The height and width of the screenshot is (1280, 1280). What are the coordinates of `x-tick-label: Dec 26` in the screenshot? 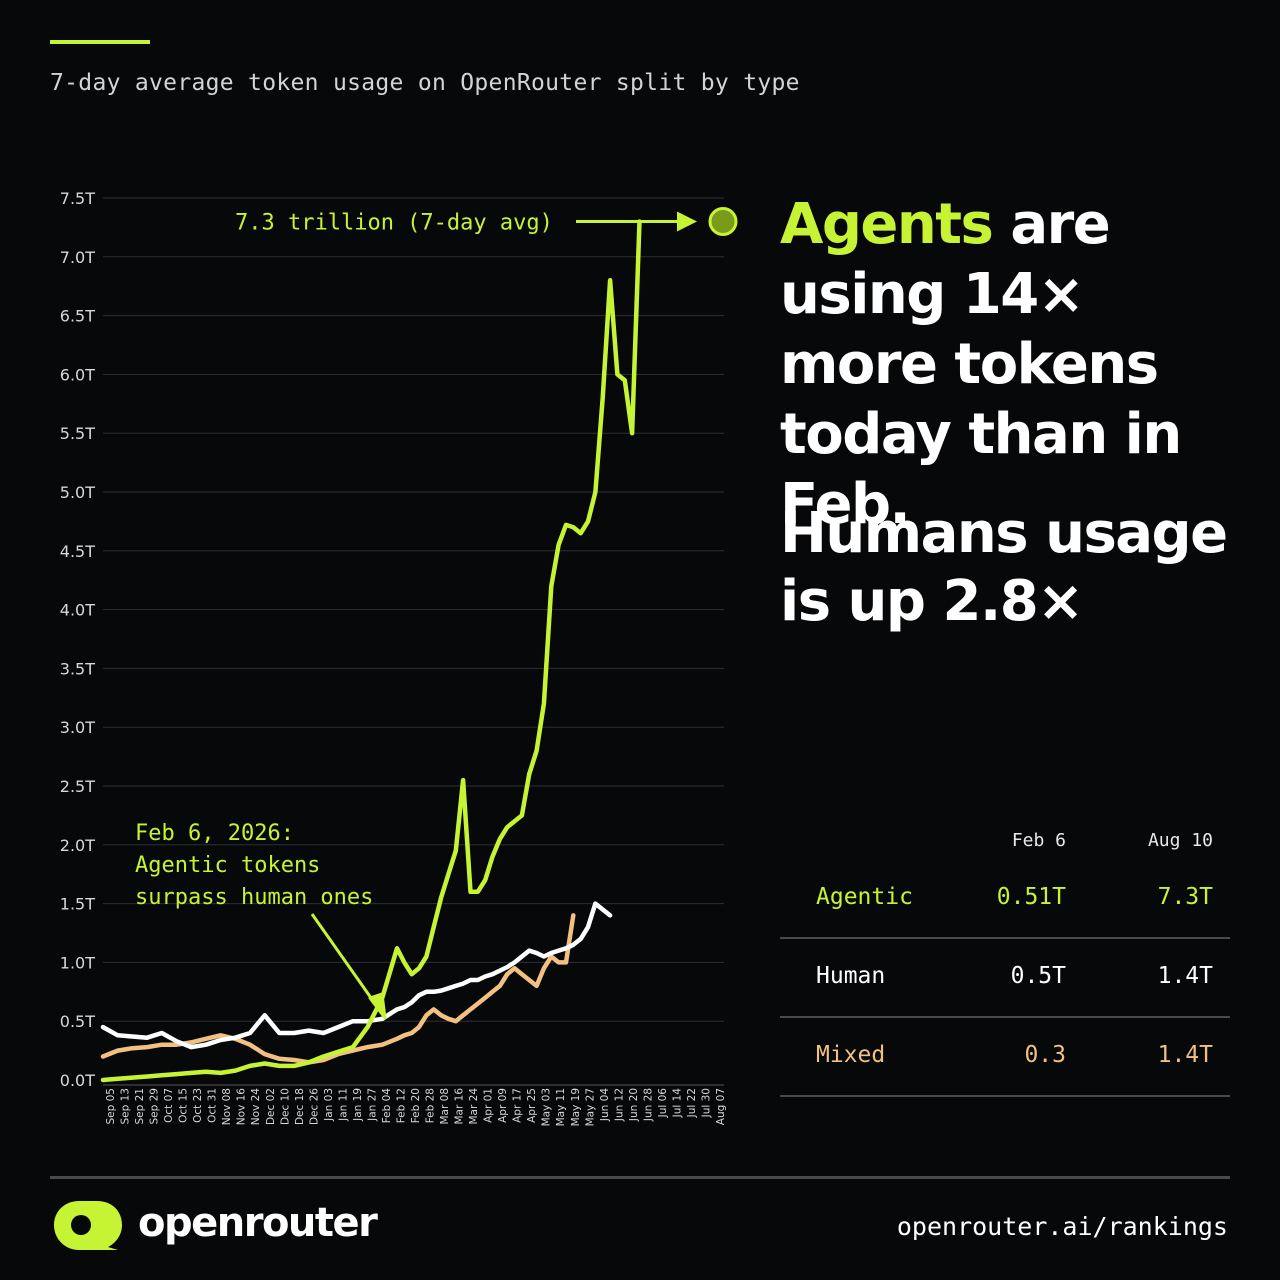 It's located at (314, 1106).